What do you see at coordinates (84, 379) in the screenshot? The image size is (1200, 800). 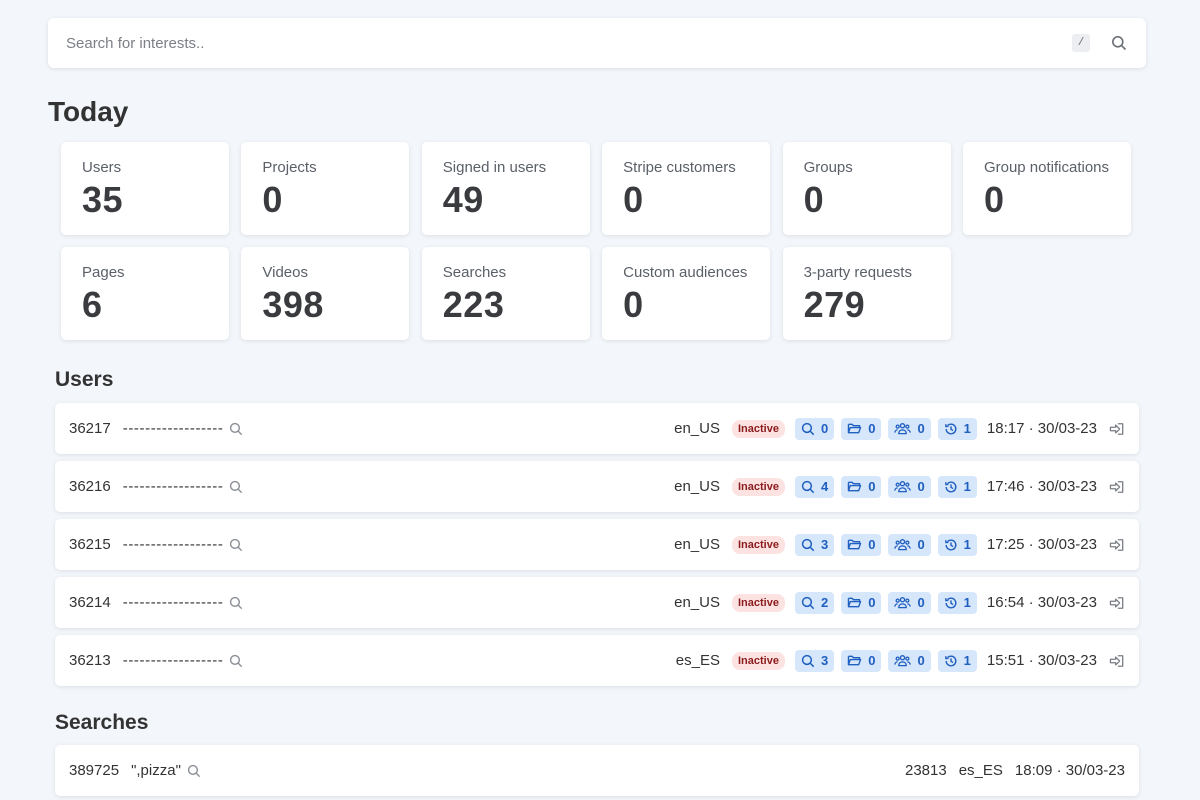 I see `users-heading: Users` at bounding box center [84, 379].